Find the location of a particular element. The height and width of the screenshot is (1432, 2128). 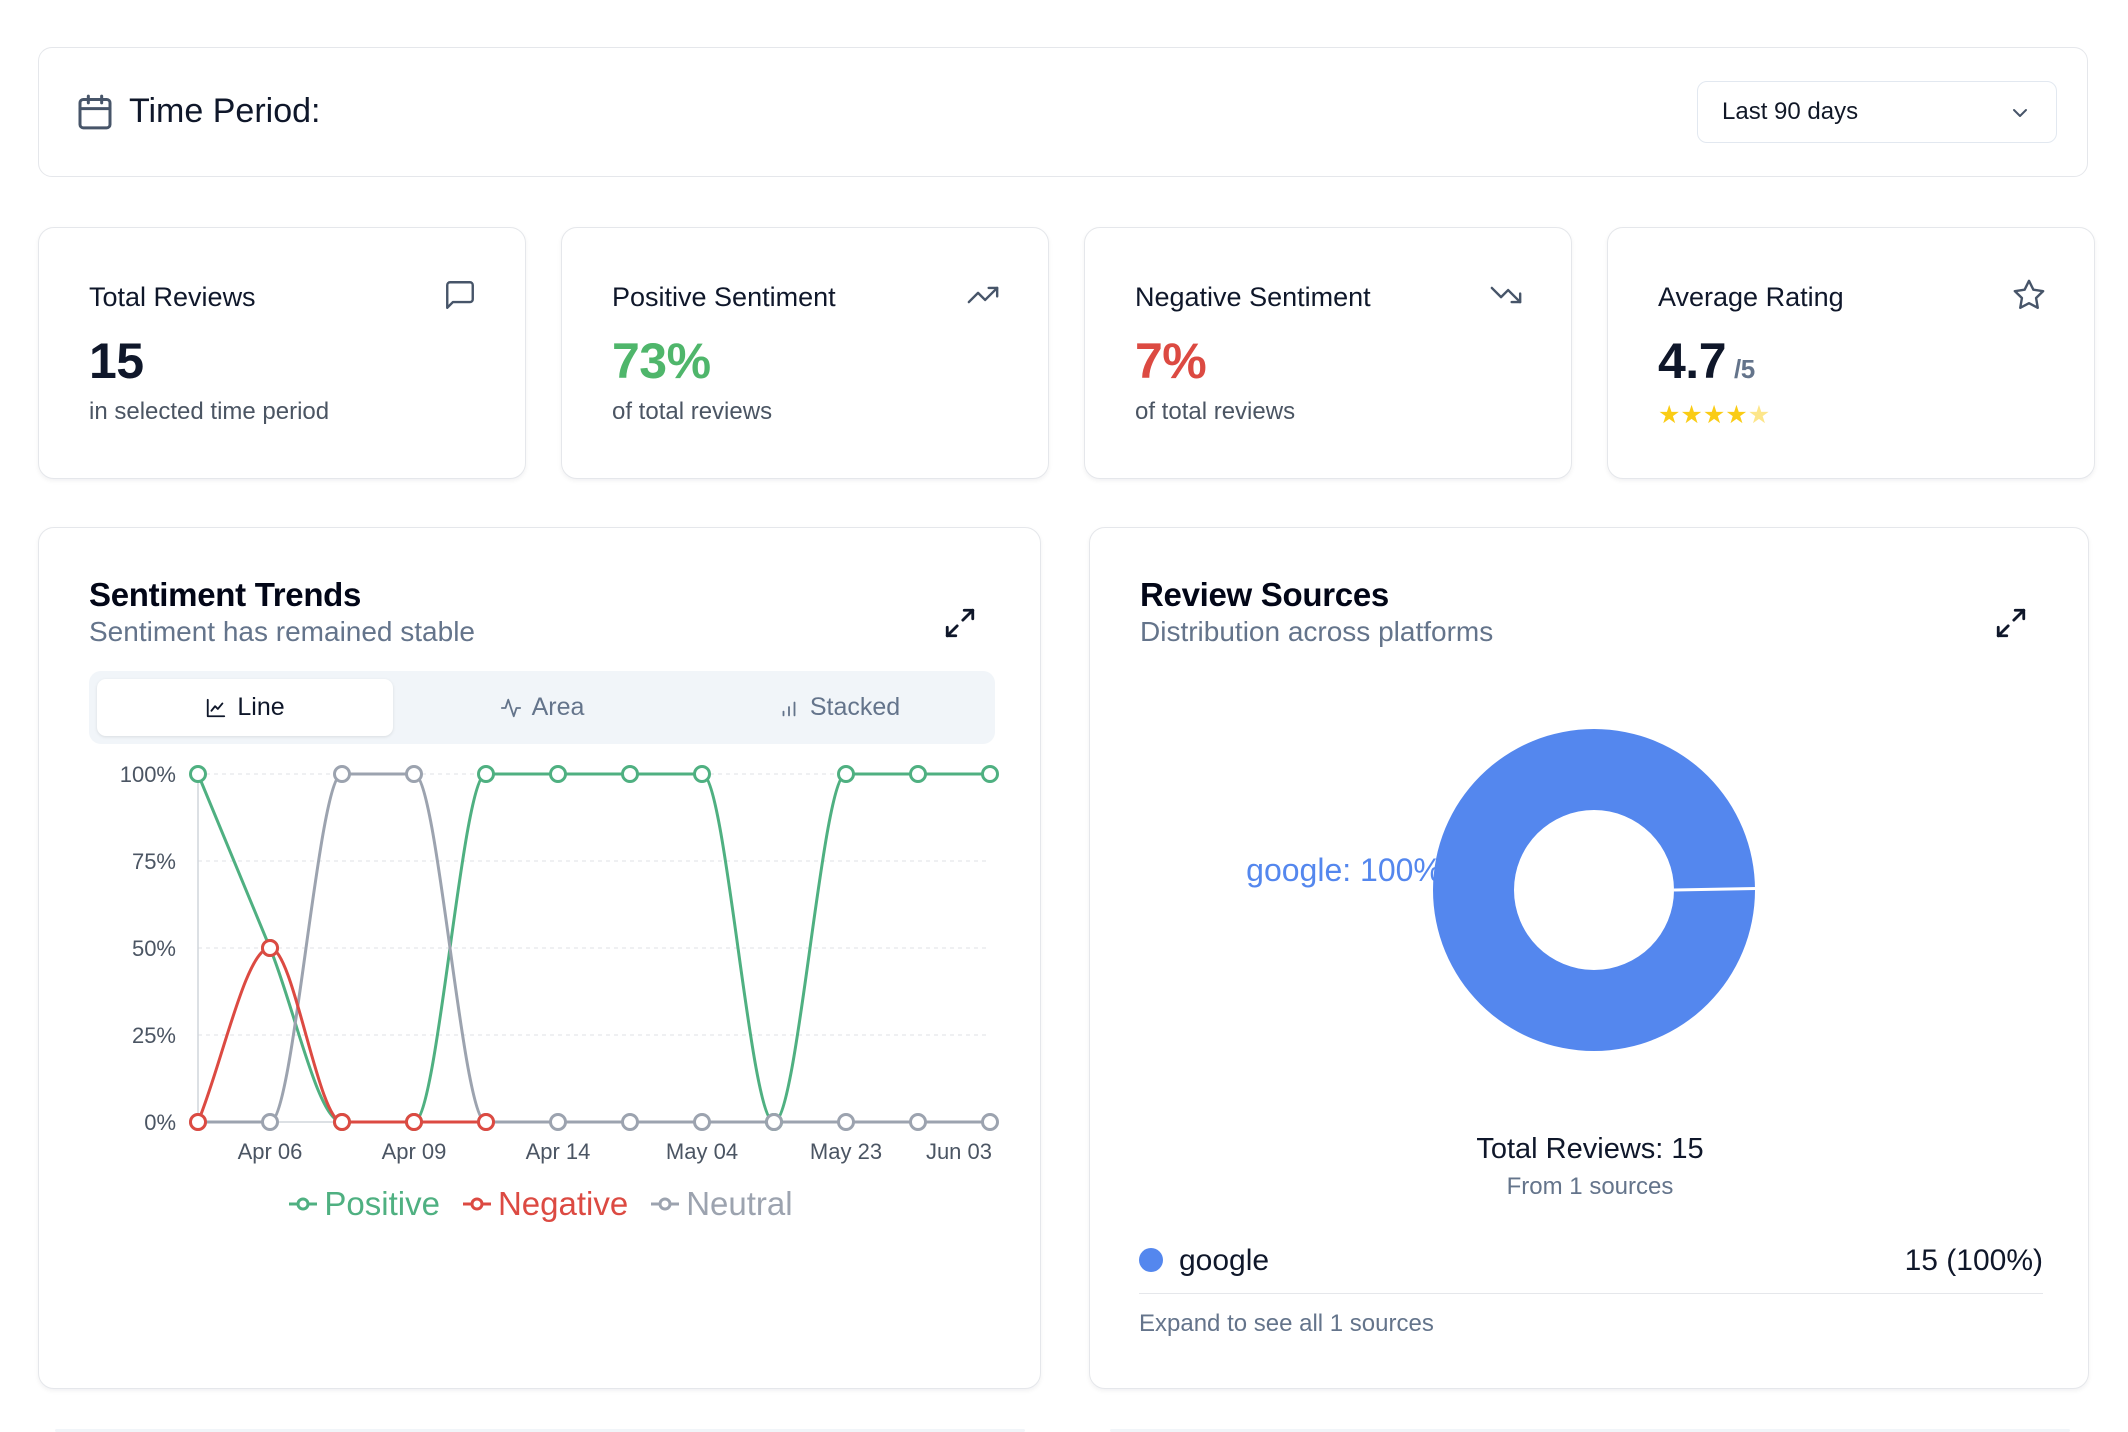

line-chart-icon is located at coordinates (216, 707).